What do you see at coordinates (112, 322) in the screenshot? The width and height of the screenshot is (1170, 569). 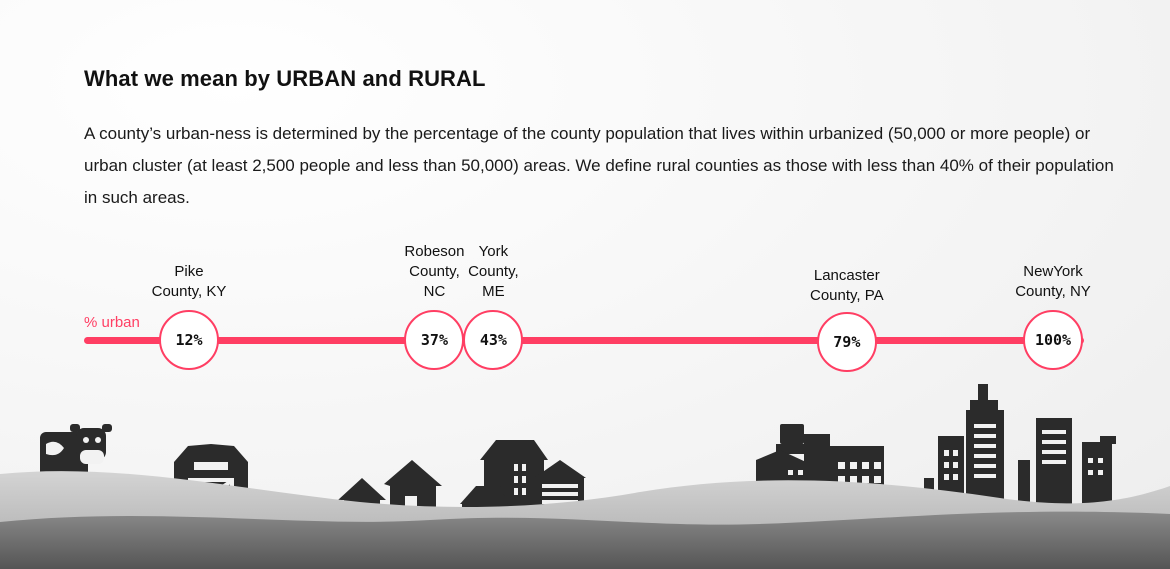 I see `axis-label: % urban` at bounding box center [112, 322].